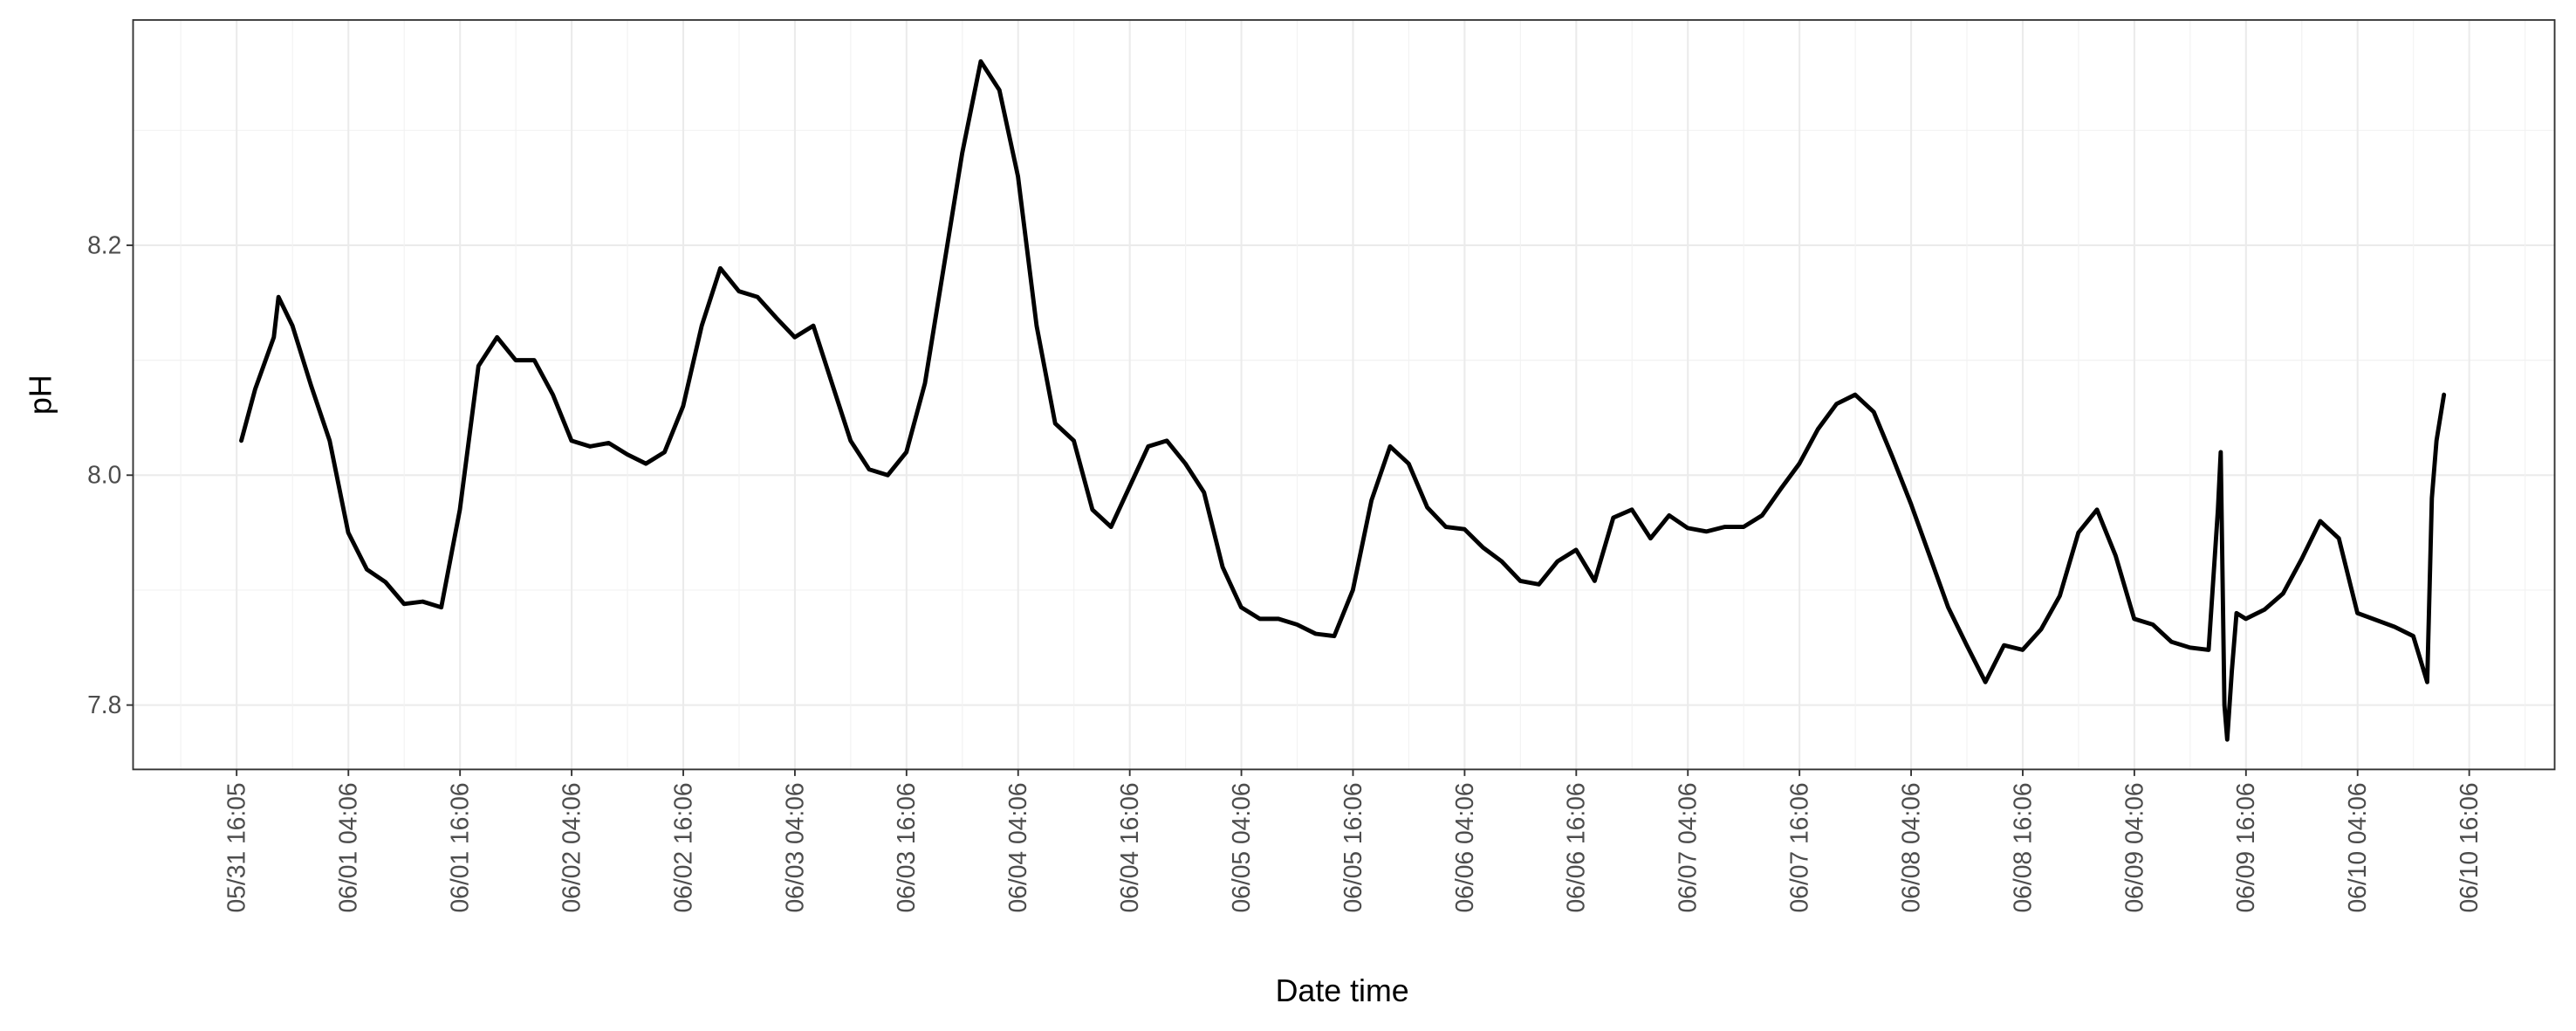 The image size is (2576, 1031). Describe the element at coordinates (2469, 847) in the screenshot. I see `x-tick-label: 06/10 16:06` at that location.